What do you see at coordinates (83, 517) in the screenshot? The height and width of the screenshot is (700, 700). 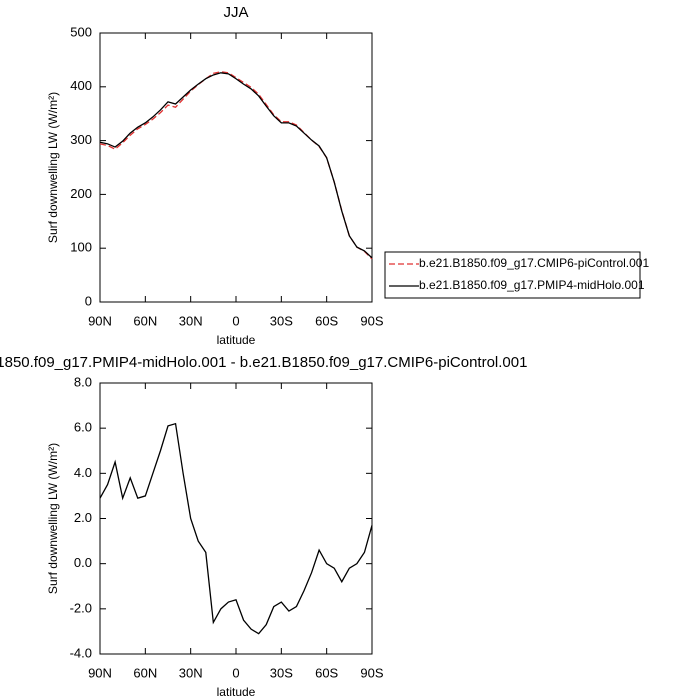 I see `y-tick-label: 2.0` at bounding box center [83, 517].